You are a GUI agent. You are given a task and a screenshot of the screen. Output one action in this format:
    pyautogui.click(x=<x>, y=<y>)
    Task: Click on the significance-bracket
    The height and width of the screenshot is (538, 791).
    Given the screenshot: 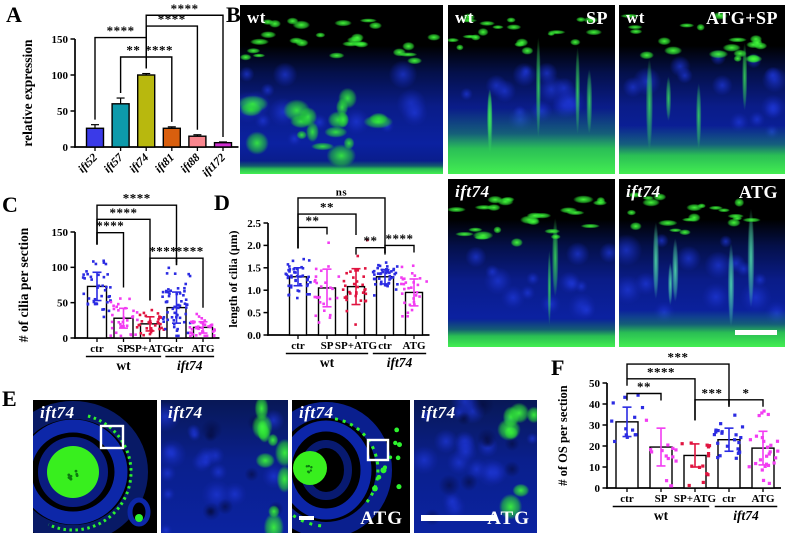 What is the action you would take?
    pyautogui.click(x=678, y=384)
    